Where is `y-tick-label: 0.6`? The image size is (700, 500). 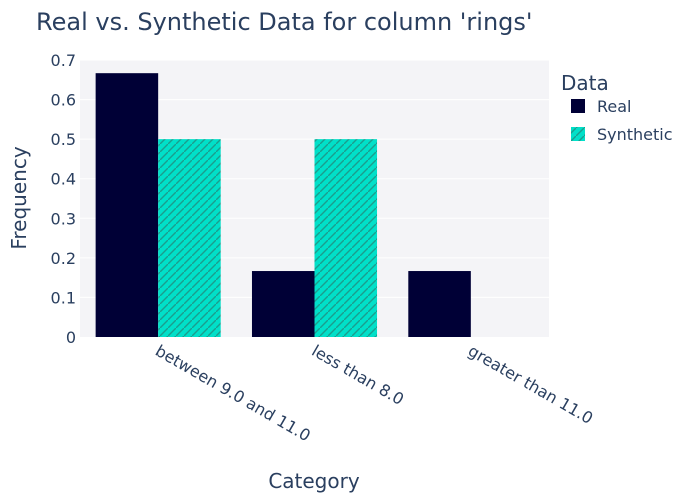 y-tick-label: 0.6 is located at coordinates (63, 100).